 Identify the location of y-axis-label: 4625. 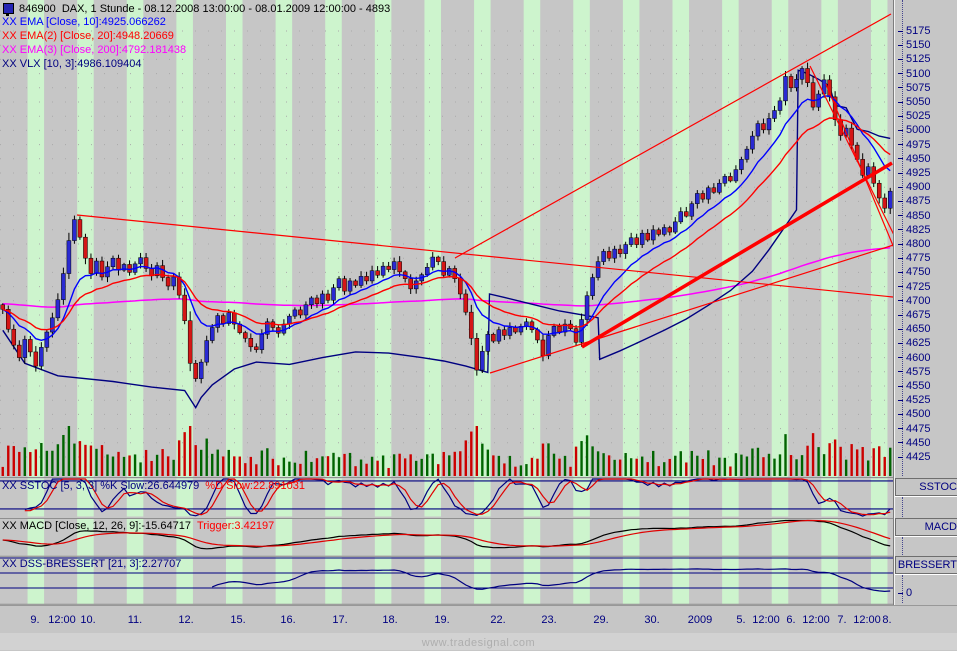
(914, 343).